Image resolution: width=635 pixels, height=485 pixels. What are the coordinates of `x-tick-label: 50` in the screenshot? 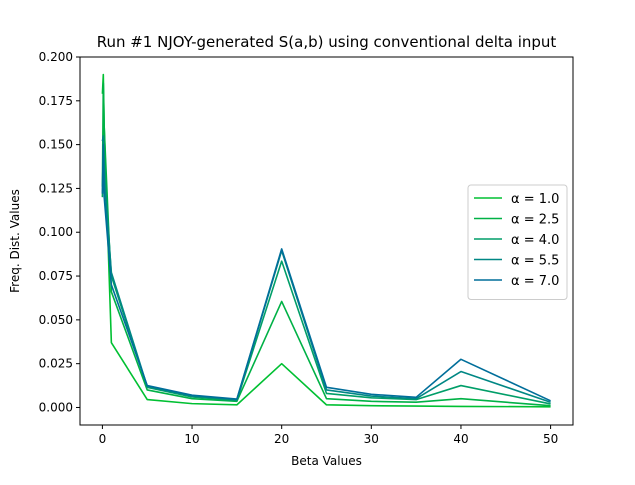 It's located at (550, 439).